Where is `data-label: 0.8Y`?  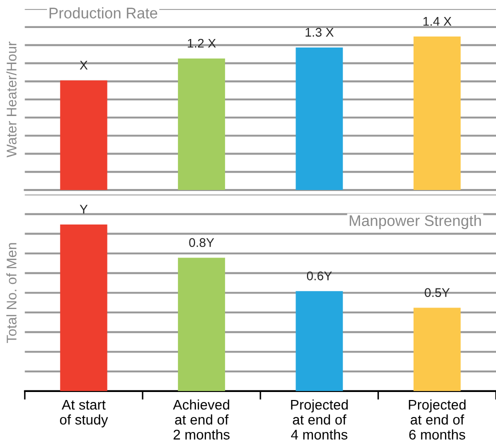
data-label: 0.8Y is located at coordinates (201, 242).